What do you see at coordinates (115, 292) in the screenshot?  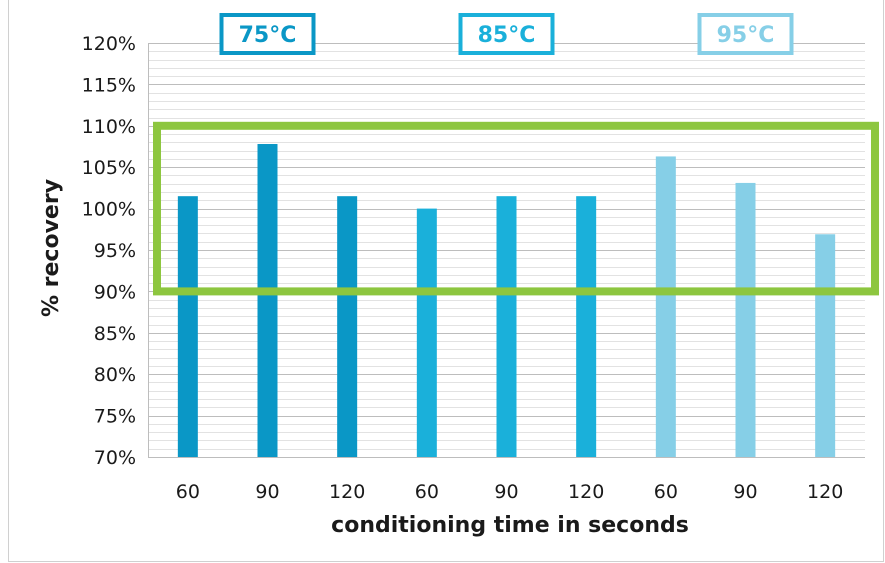 I see `y-tick-label: 90%` at bounding box center [115, 292].